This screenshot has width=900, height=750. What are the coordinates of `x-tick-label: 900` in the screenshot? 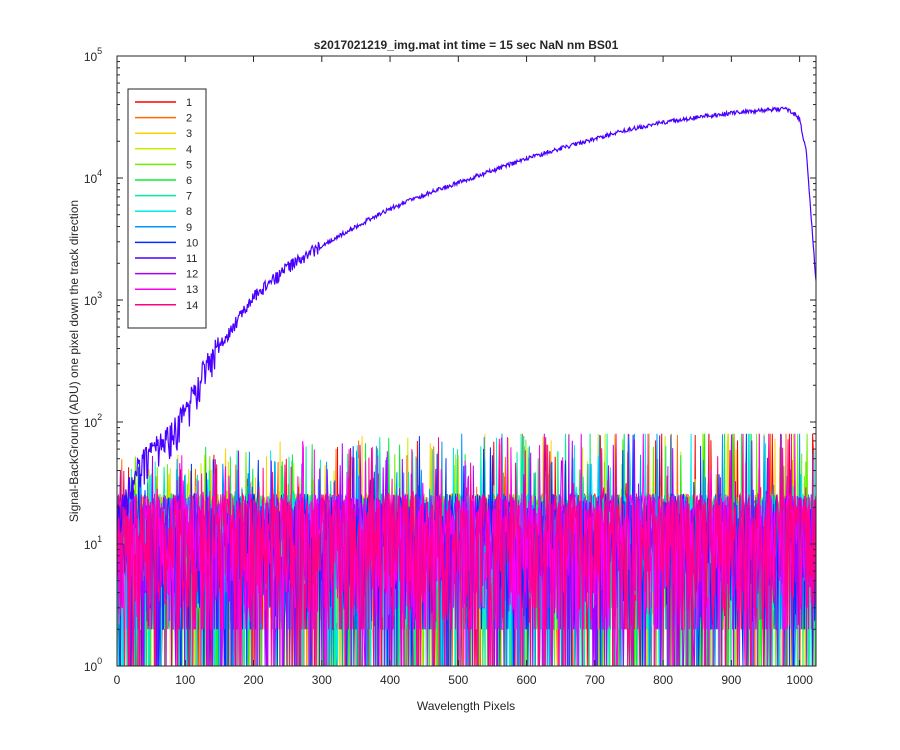 It's located at (731, 680).